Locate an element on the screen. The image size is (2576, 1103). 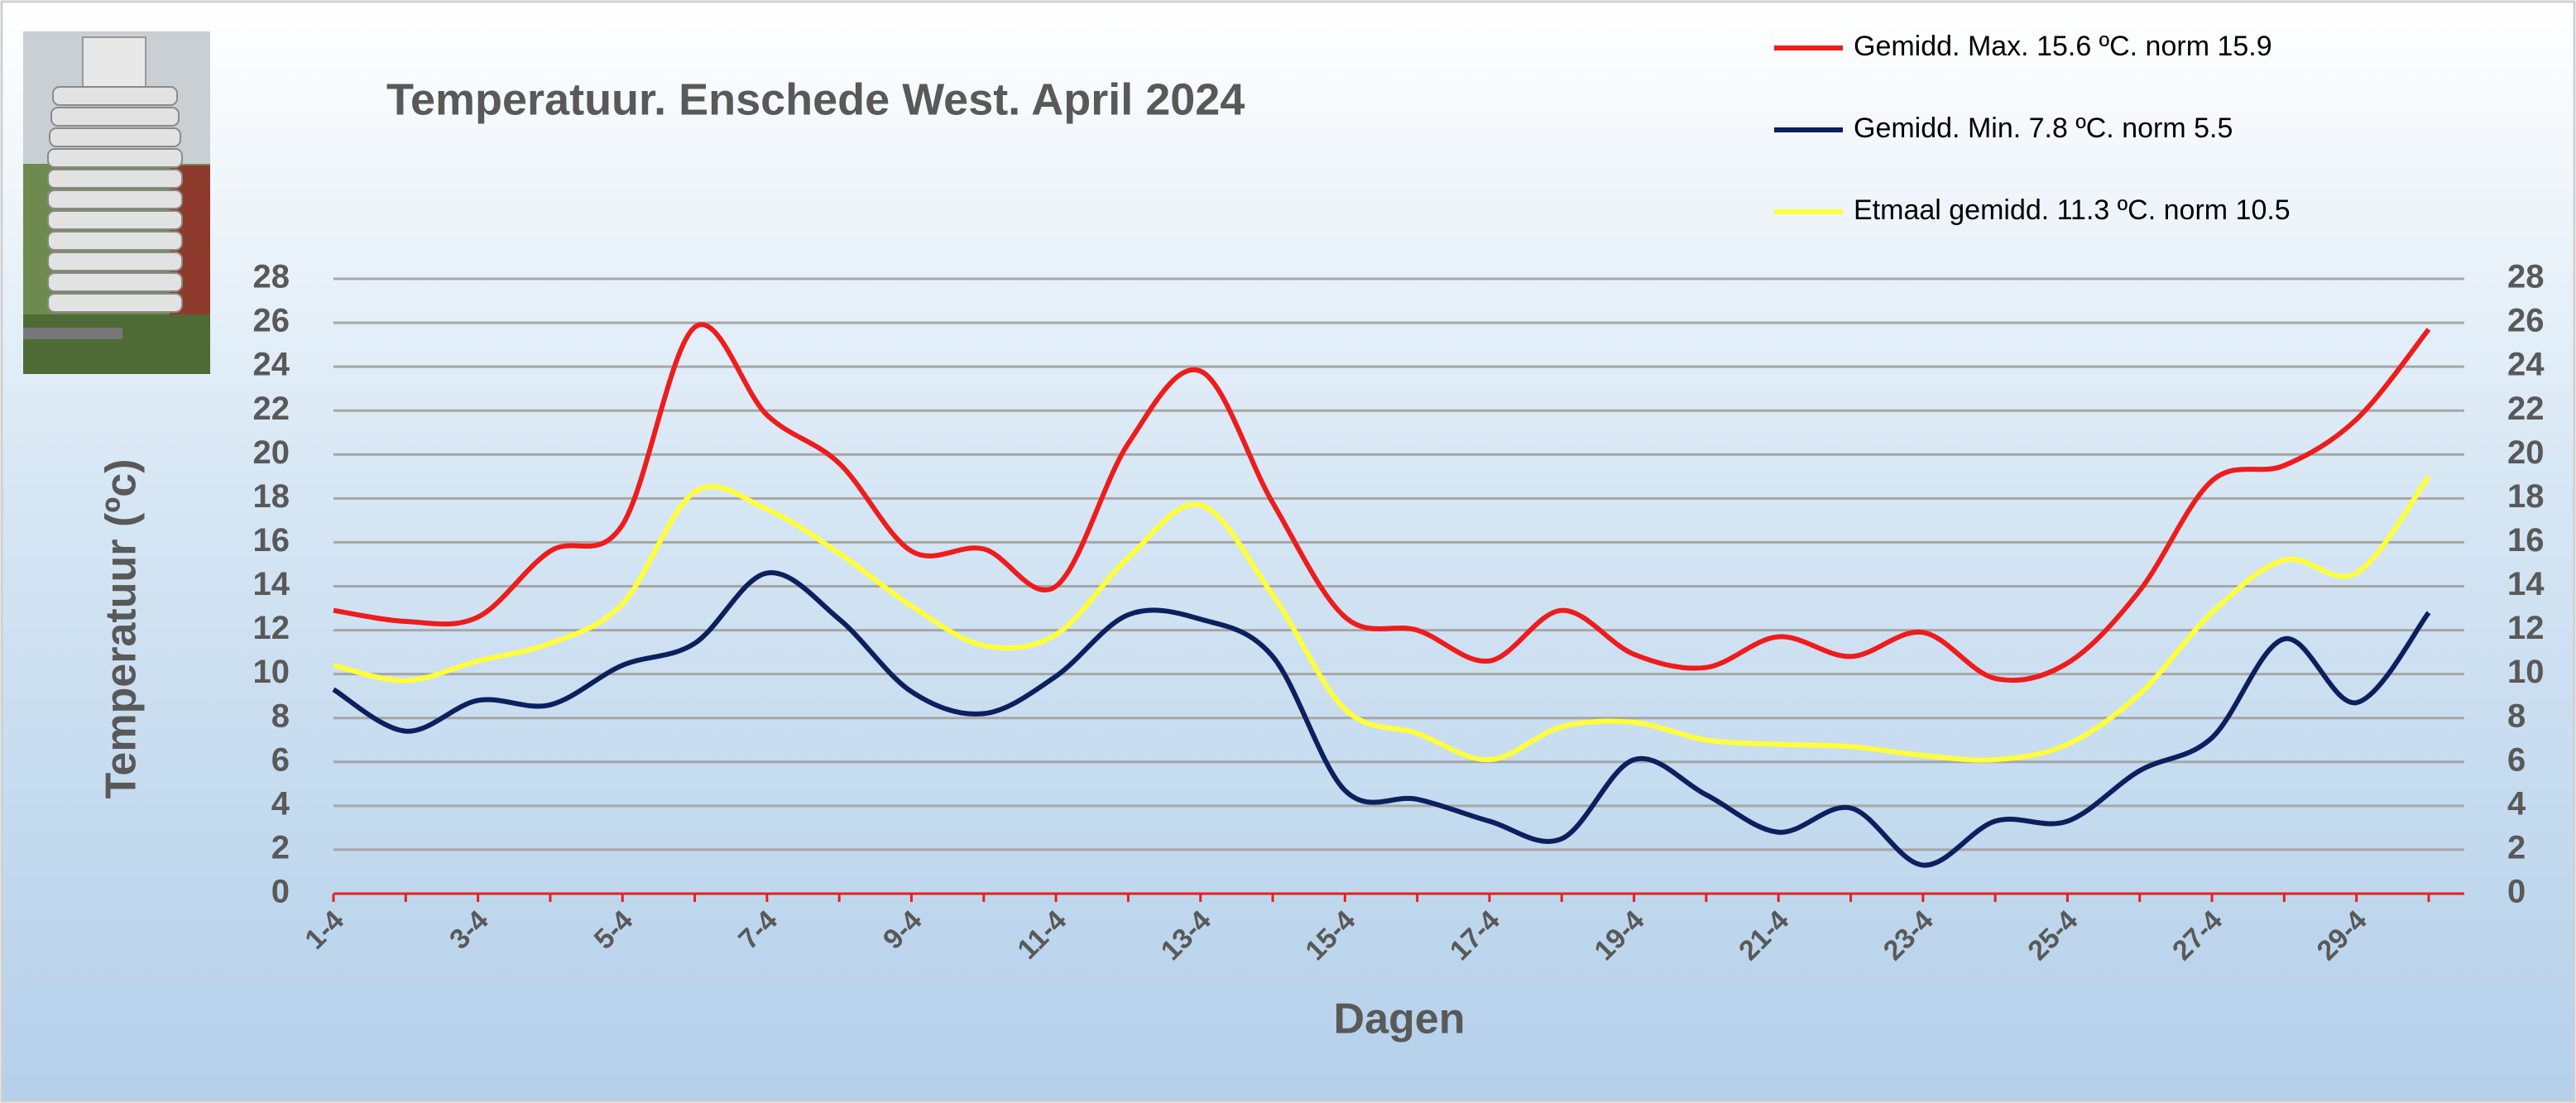
y-tick-label: 4 is located at coordinates (281, 803).